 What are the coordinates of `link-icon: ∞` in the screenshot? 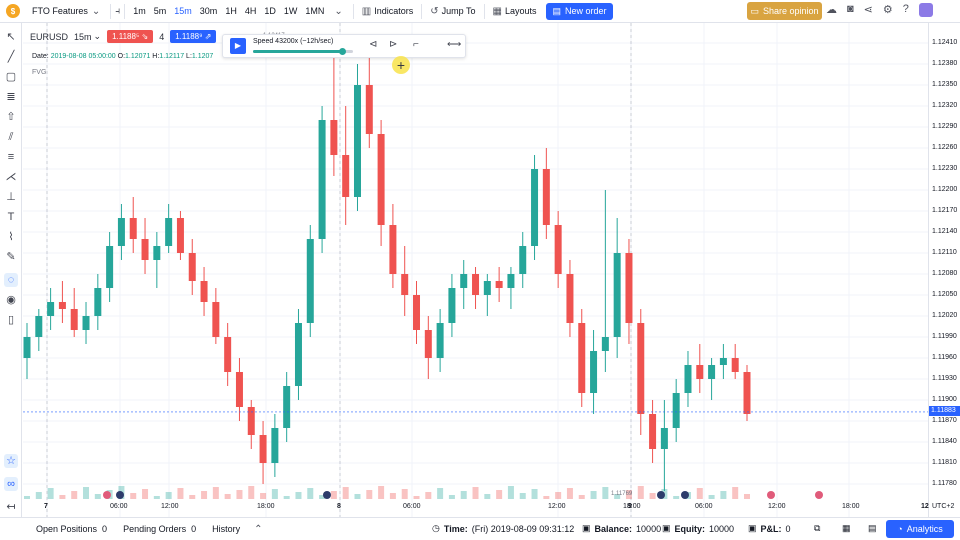 It's located at (11, 484).